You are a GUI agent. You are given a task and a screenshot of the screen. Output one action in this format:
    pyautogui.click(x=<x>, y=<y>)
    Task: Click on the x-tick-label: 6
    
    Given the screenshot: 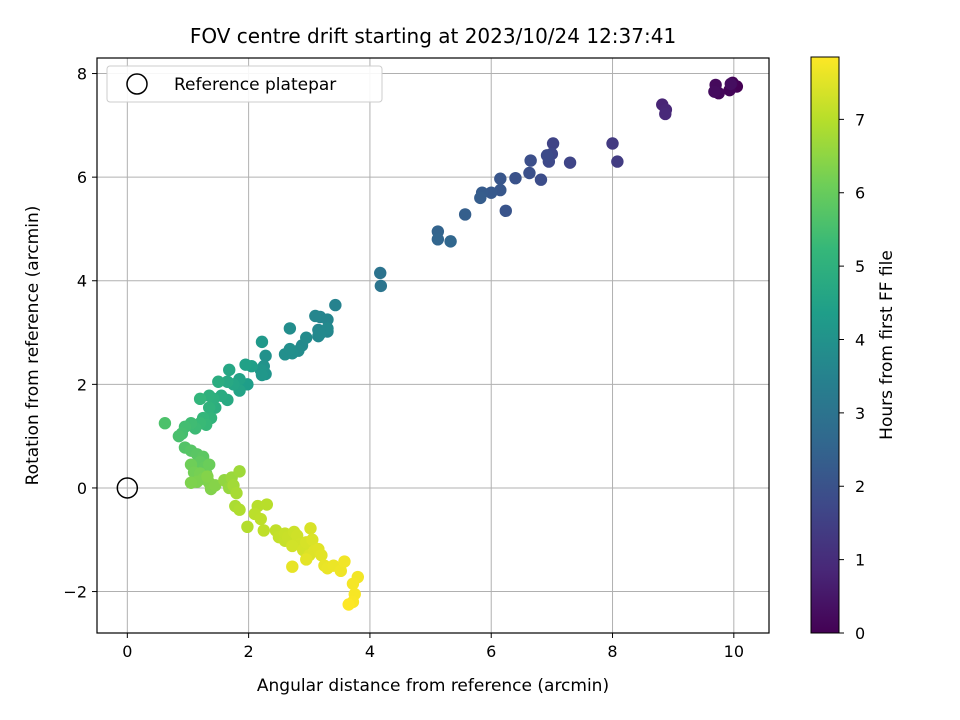 What is the action you would take?
    pyautogui.click(x=491, y=651)
    